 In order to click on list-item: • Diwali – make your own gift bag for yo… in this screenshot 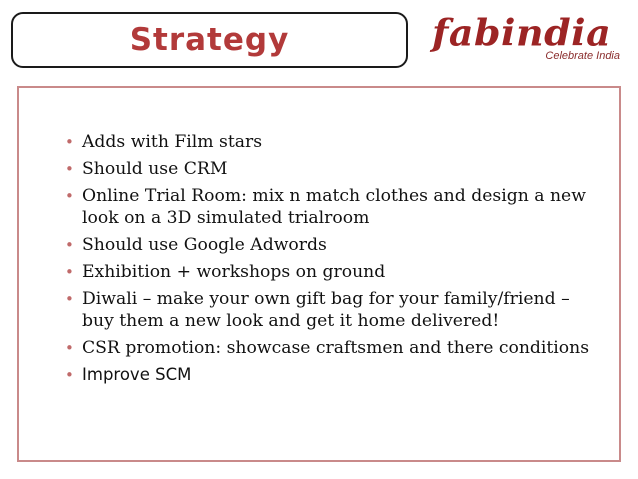, I will do `click(335, 310)`.